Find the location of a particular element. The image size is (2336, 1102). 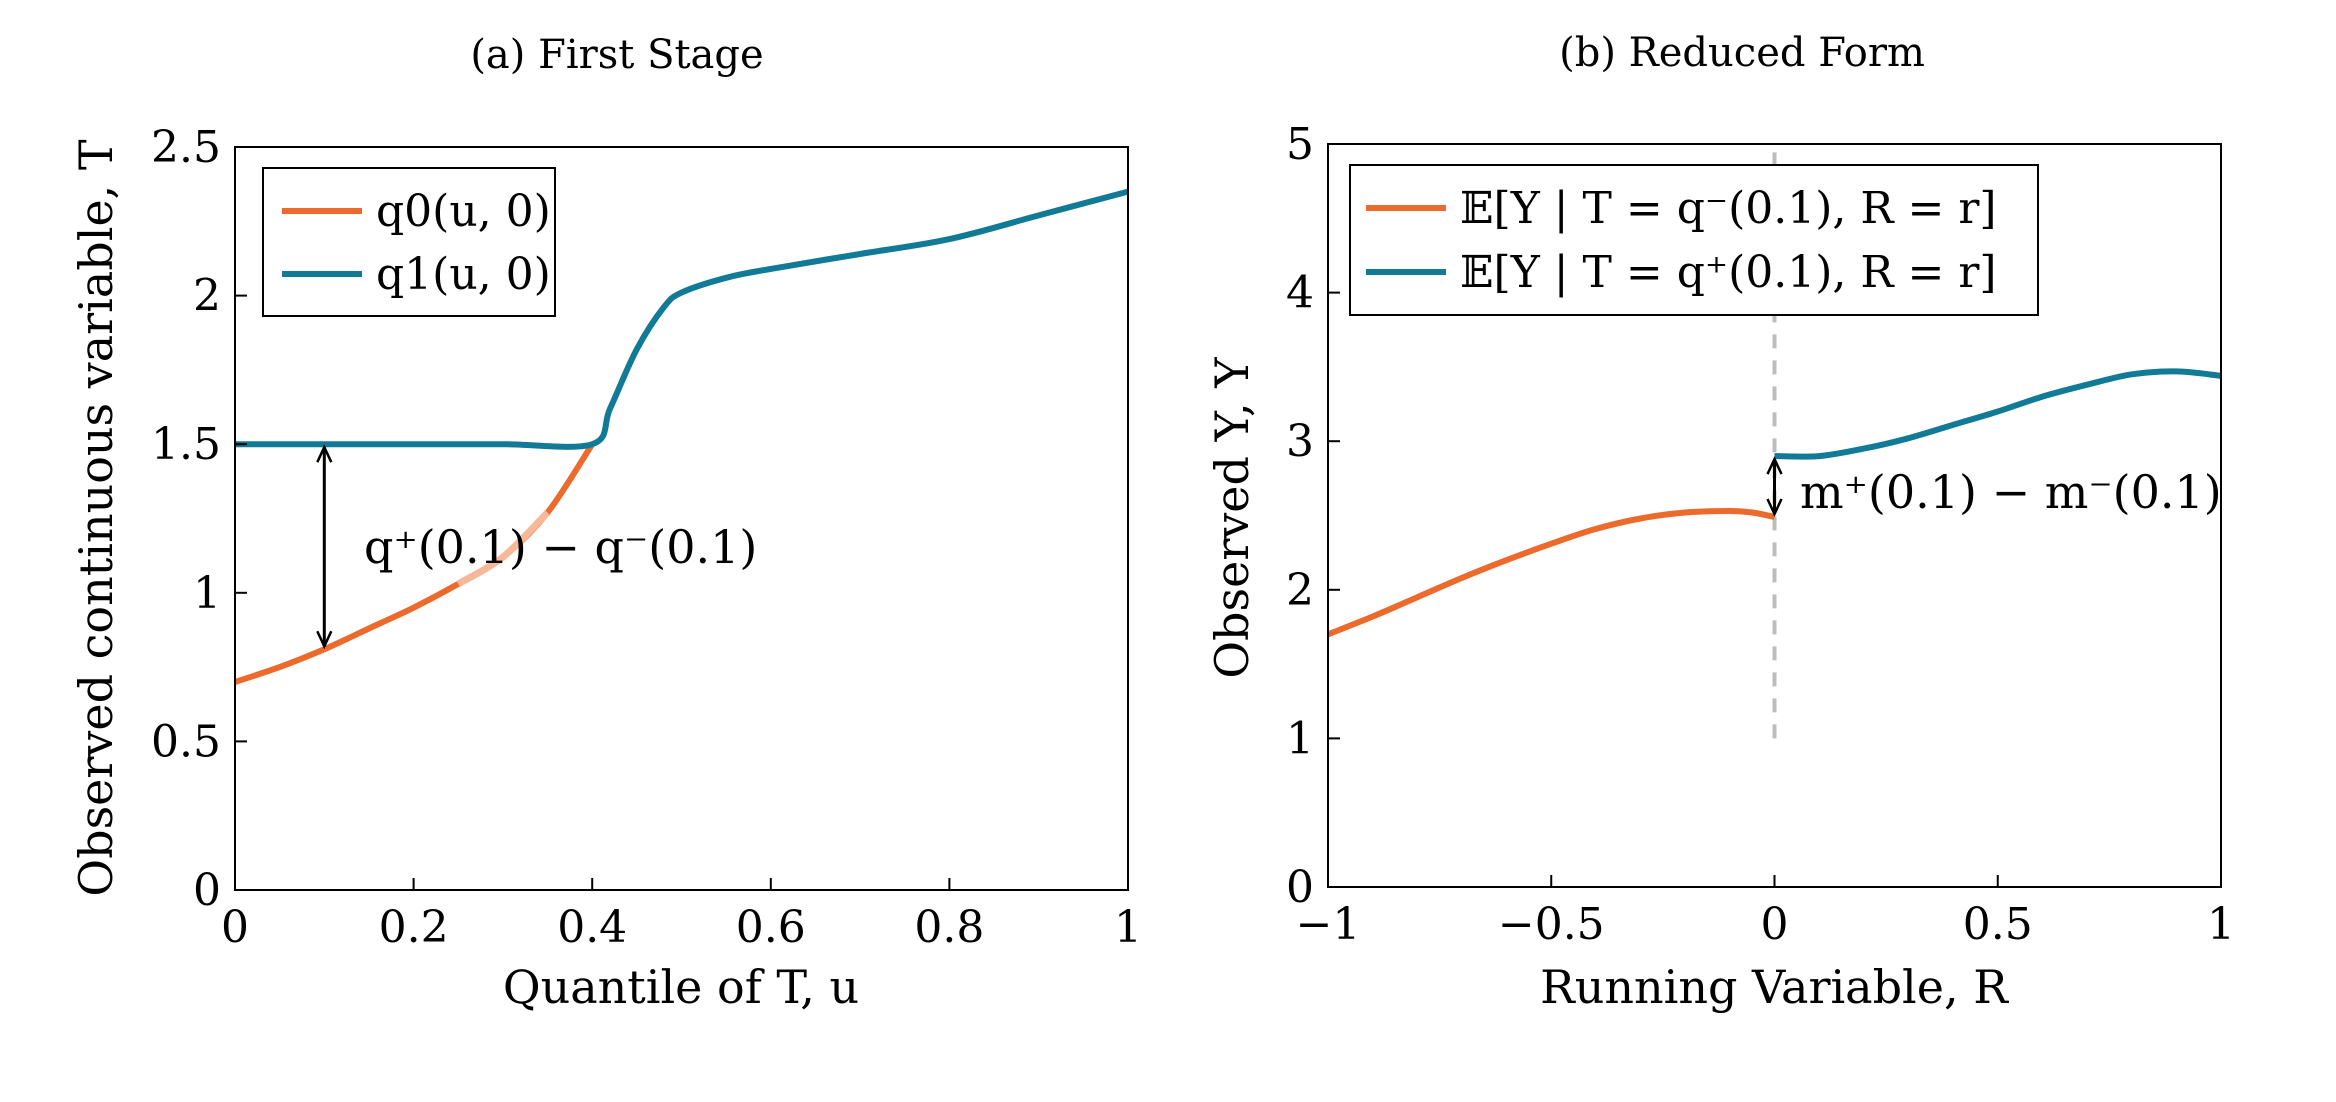

legend-label-plus: 𝔼[Y | T = q⁺(0.1), R = r] is located at coordinates (1728, 272).